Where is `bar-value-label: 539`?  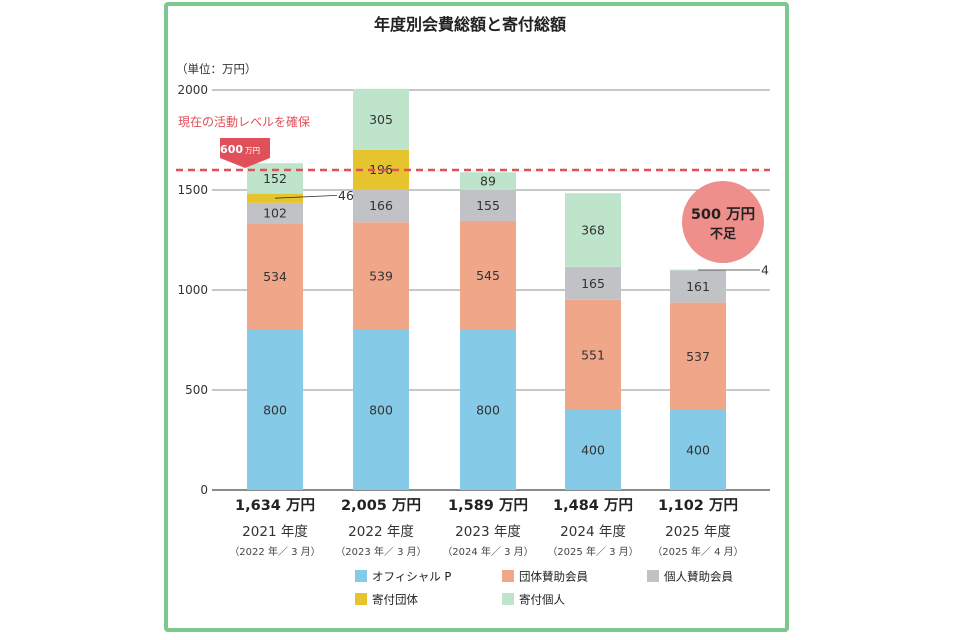
bar-value-label: 539 is located at coordinates (381, 276).